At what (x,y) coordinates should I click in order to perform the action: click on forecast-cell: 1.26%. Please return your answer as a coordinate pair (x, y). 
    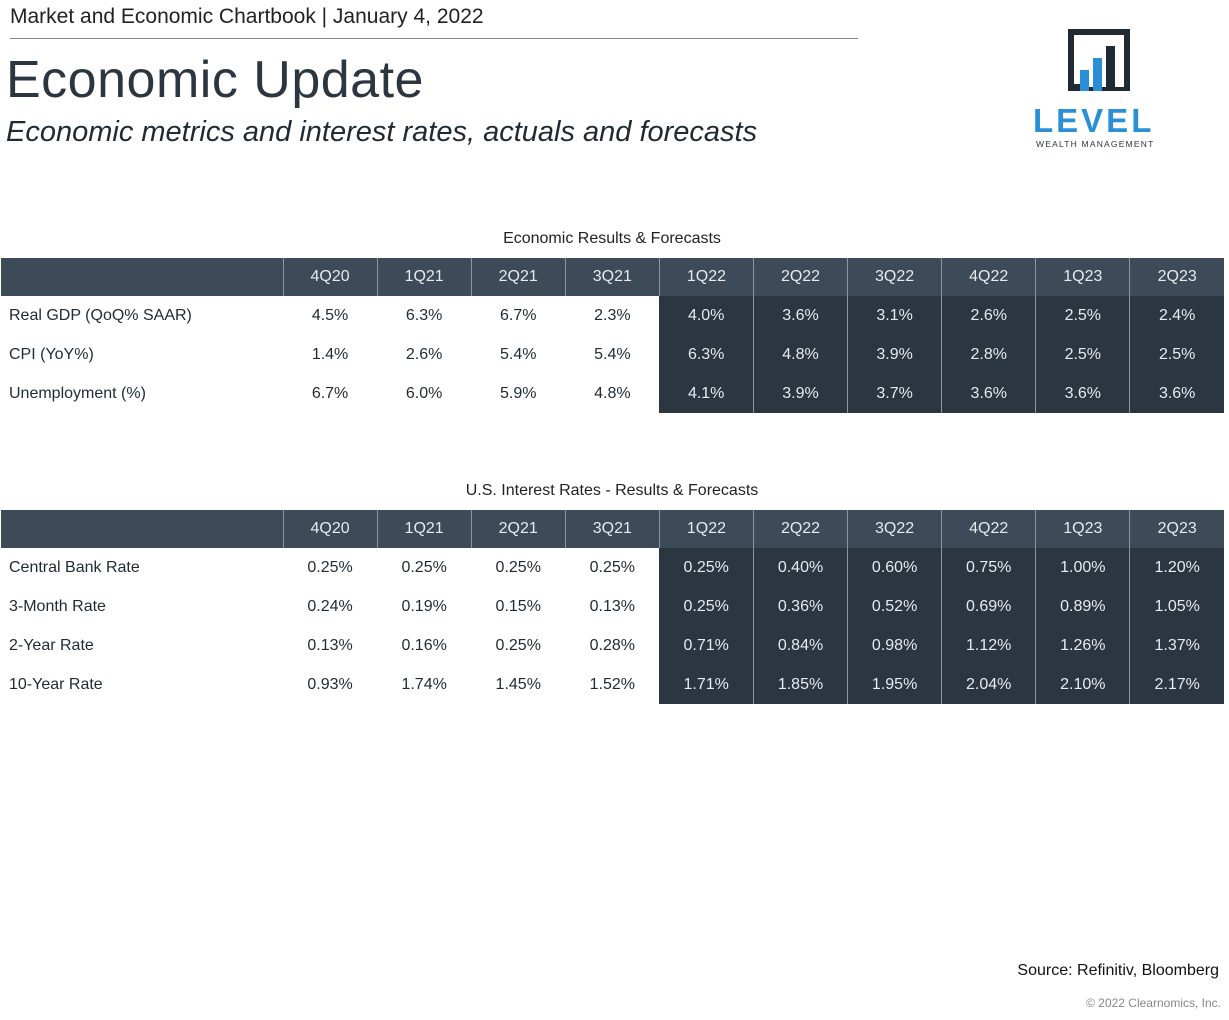
    Looking at the image, I should click on (1082, 645).